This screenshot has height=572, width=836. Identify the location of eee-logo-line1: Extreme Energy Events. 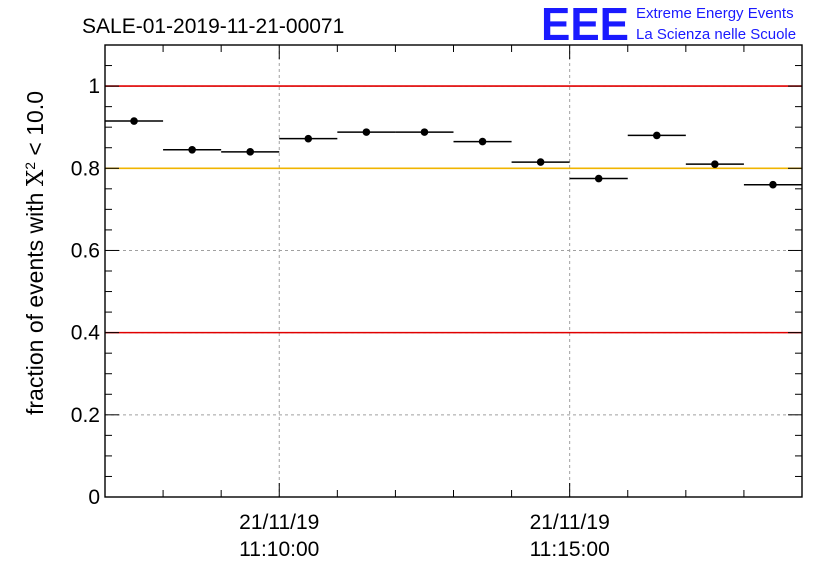
(715, 13).